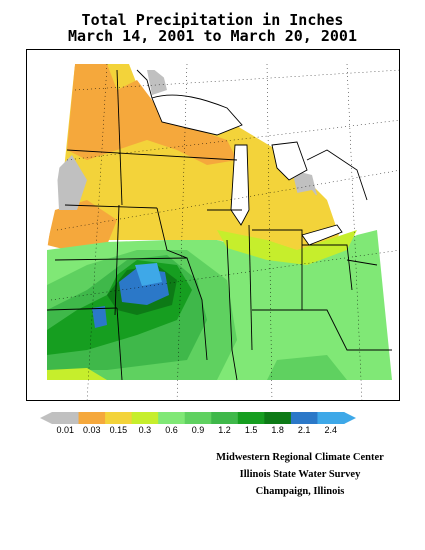 The image size is (425, 550). Describe the element at coordinates (197, 115) in the screenshot. I see `lake-superior` at that location.